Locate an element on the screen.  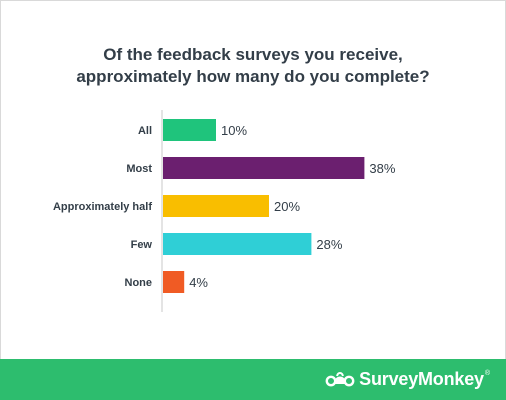
category-label: Most is located at coordinates (139, 169).